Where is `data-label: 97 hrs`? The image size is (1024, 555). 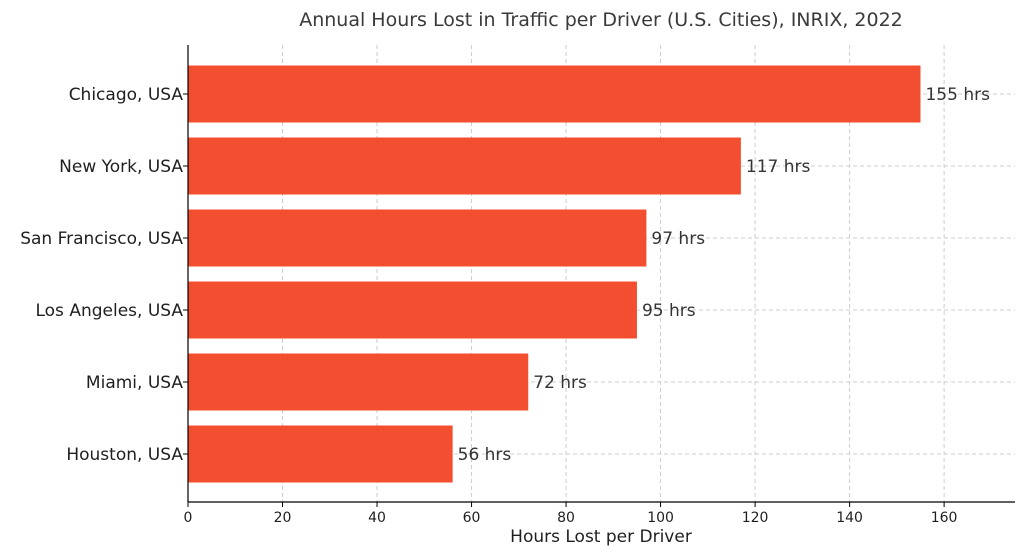 data-label: 97 hrs is located at coordinates (678, 239).